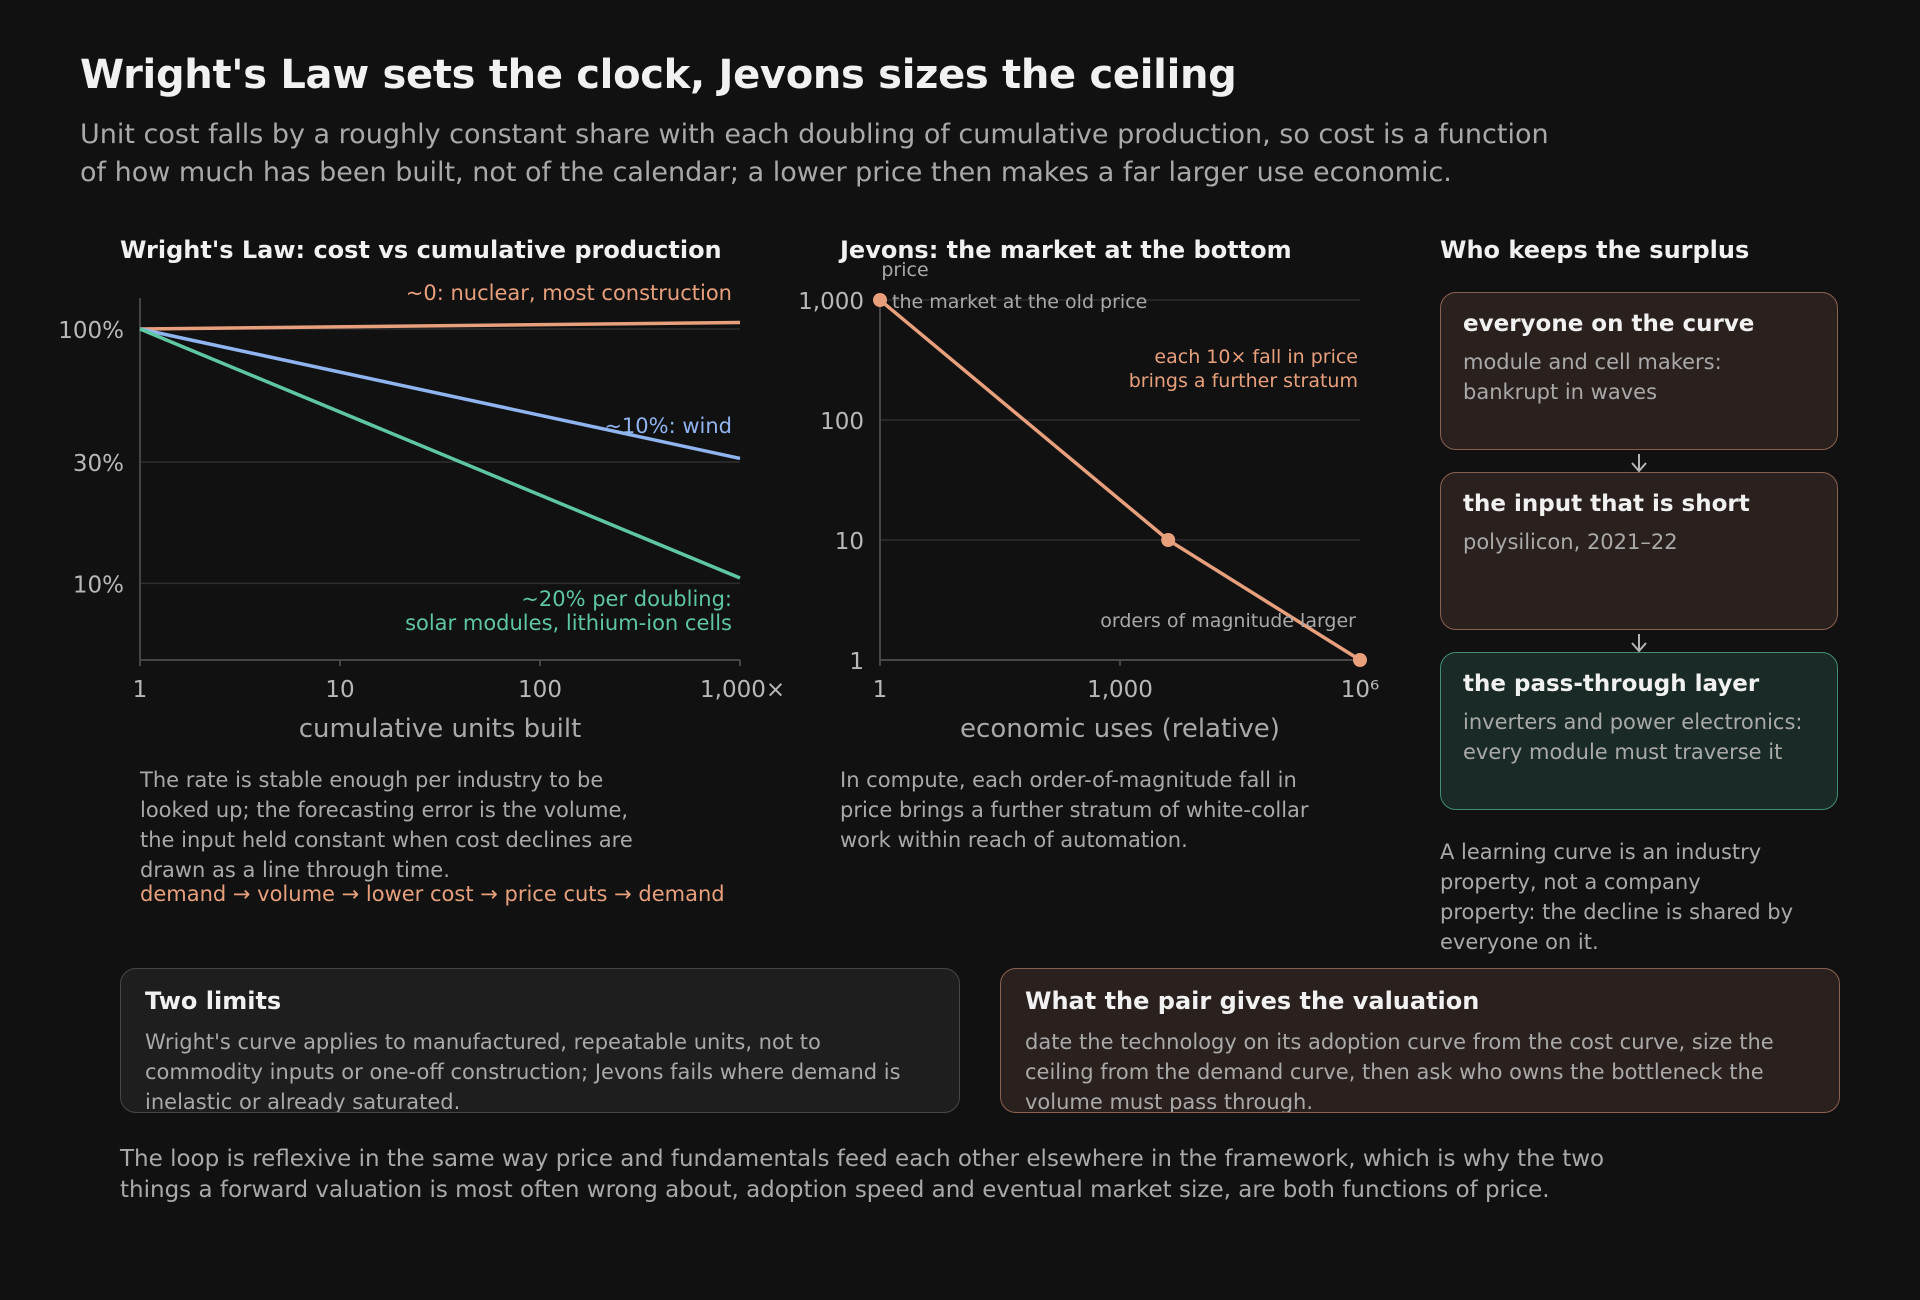 The image size is (1920, 1300). What do you see at coordinates (1066, 250) in the screenshot?
I see `jevons-chart-title: Jevons: the market at the bottom` at bounding box center [1066, 250].